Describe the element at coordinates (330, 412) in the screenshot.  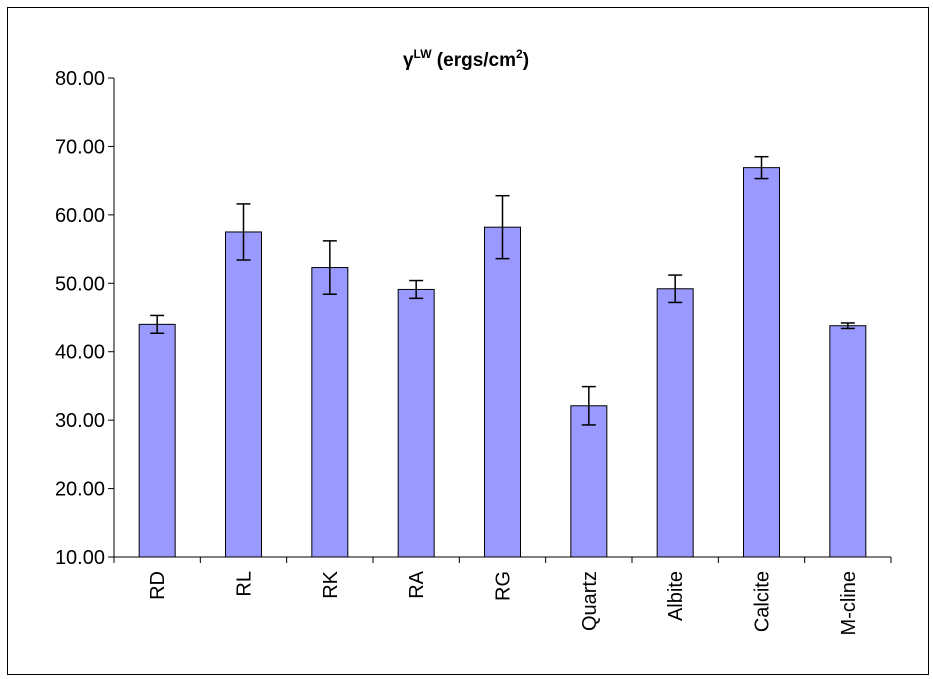
I see `bar-rk` at that location.